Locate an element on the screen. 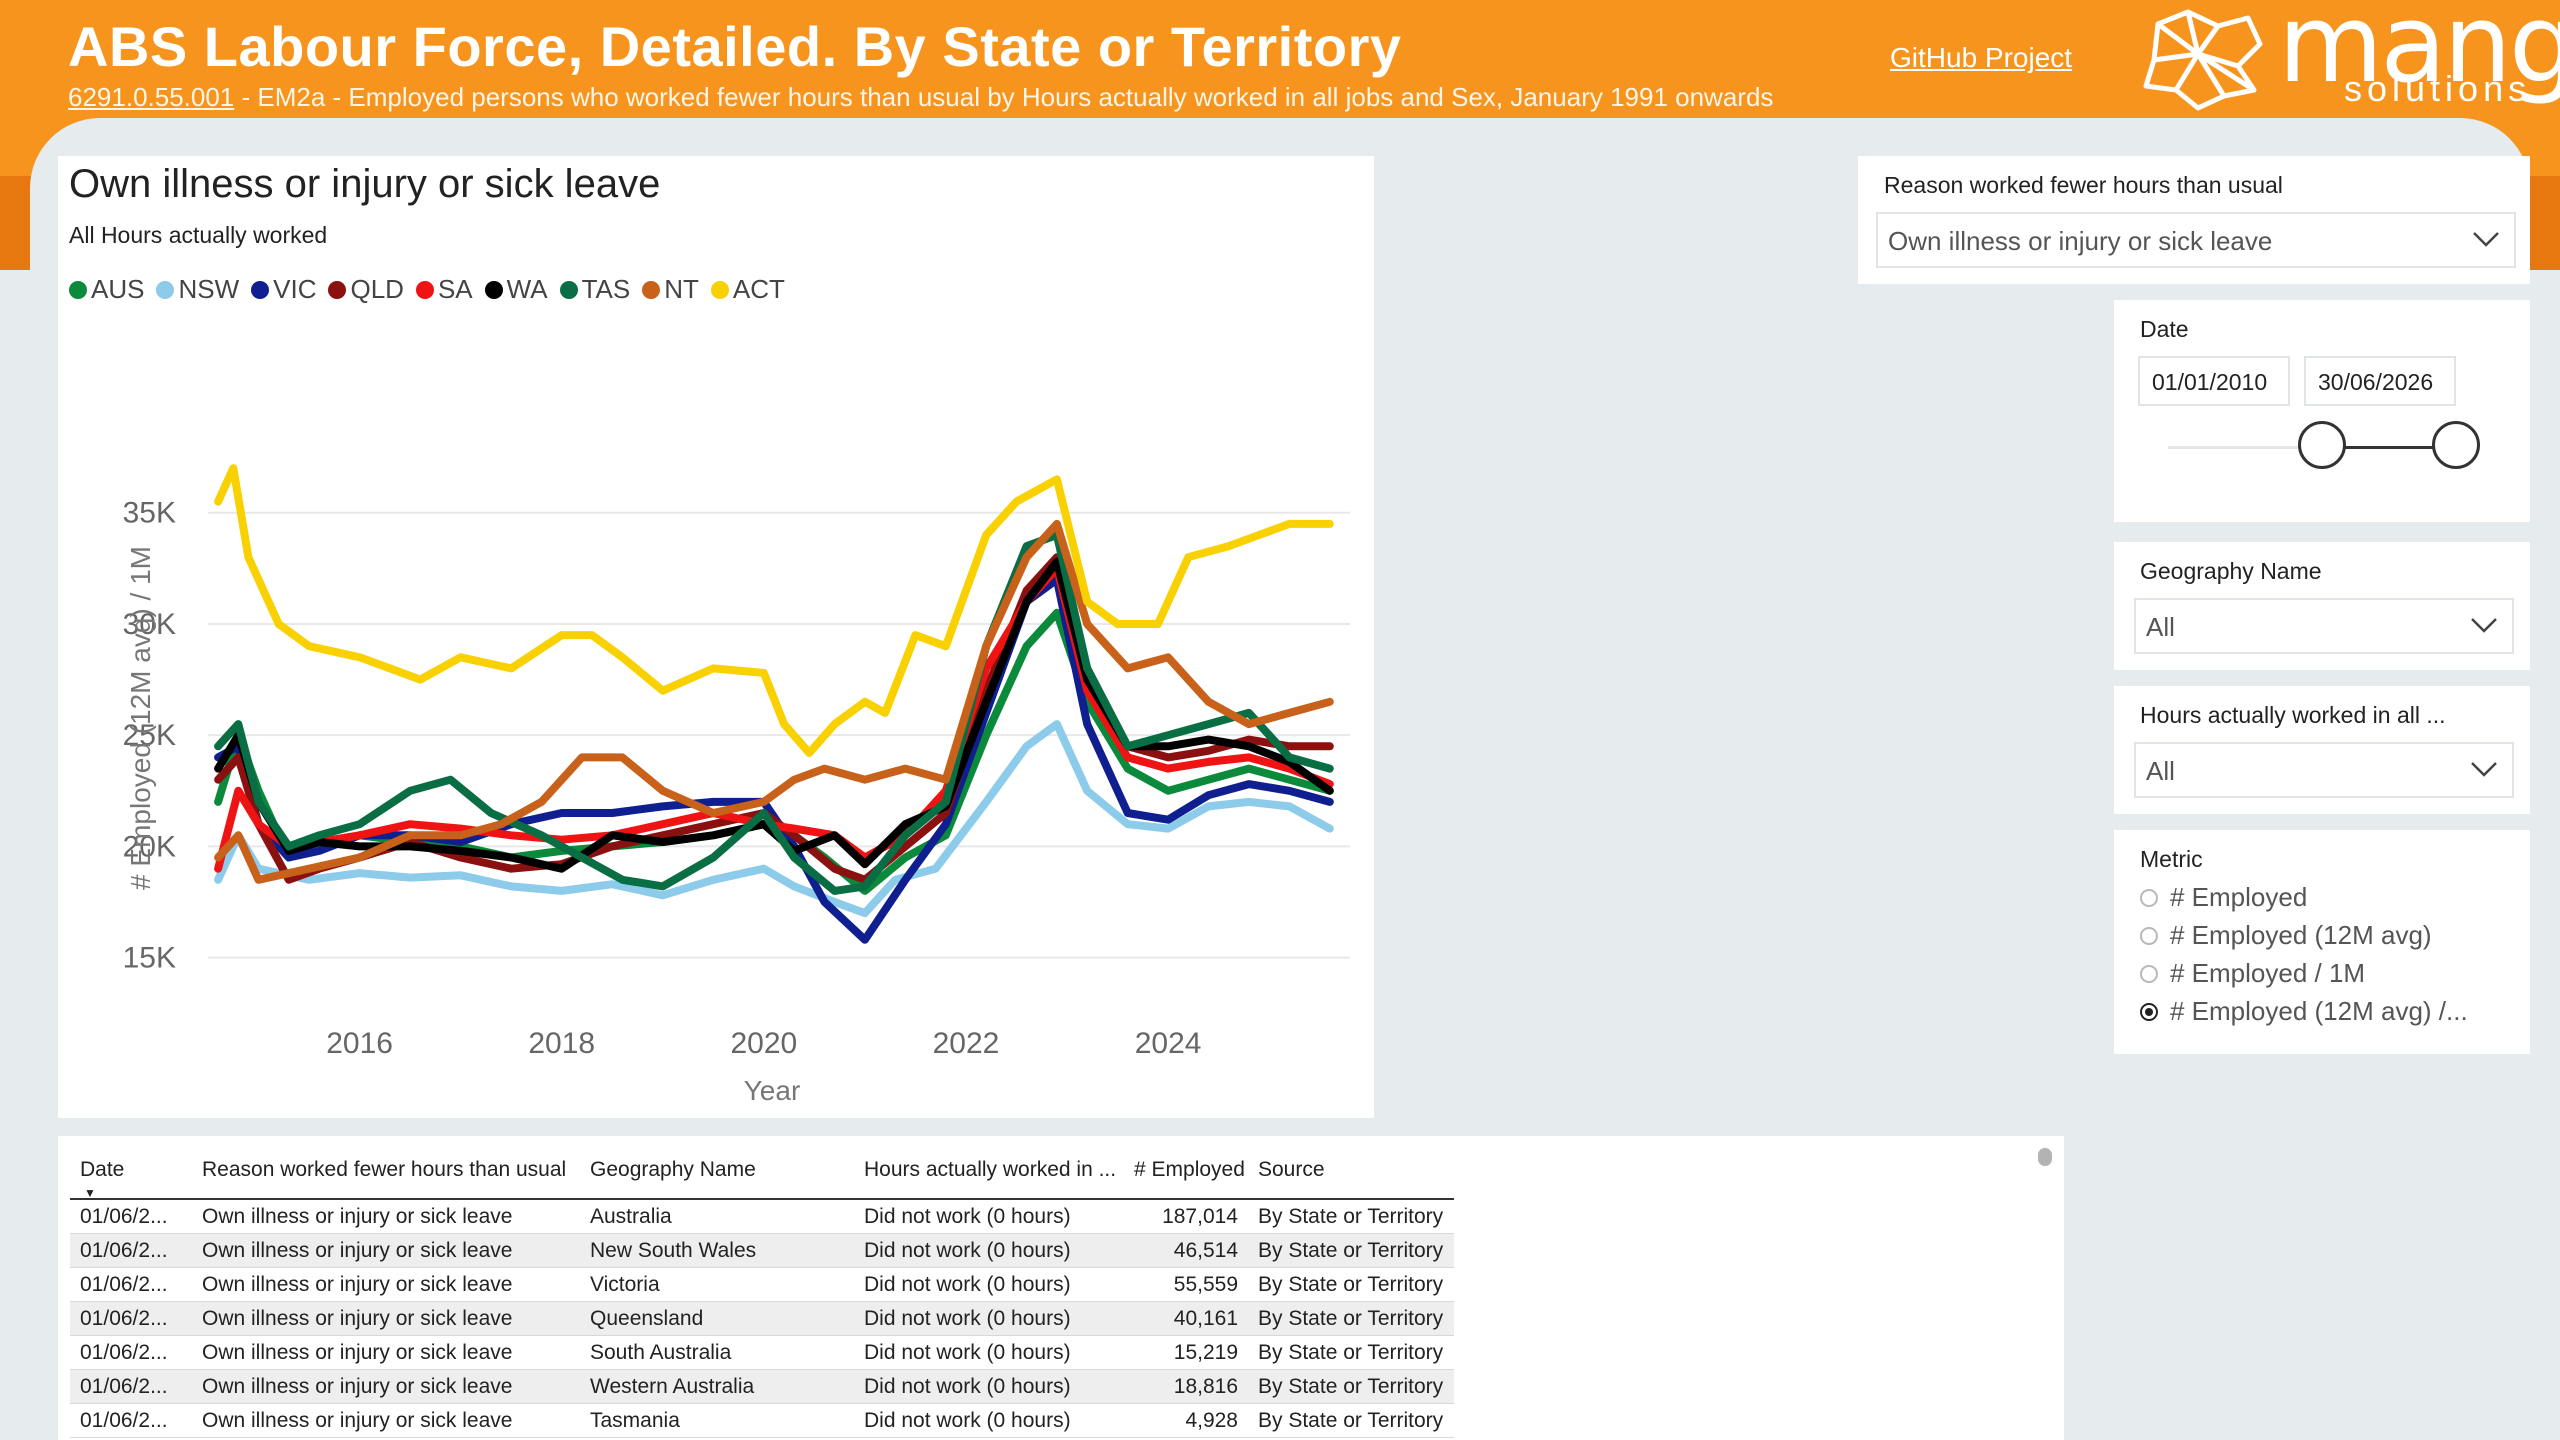  chart-title: Own illness or injury or sick leave is located at coordinates (365, 184).